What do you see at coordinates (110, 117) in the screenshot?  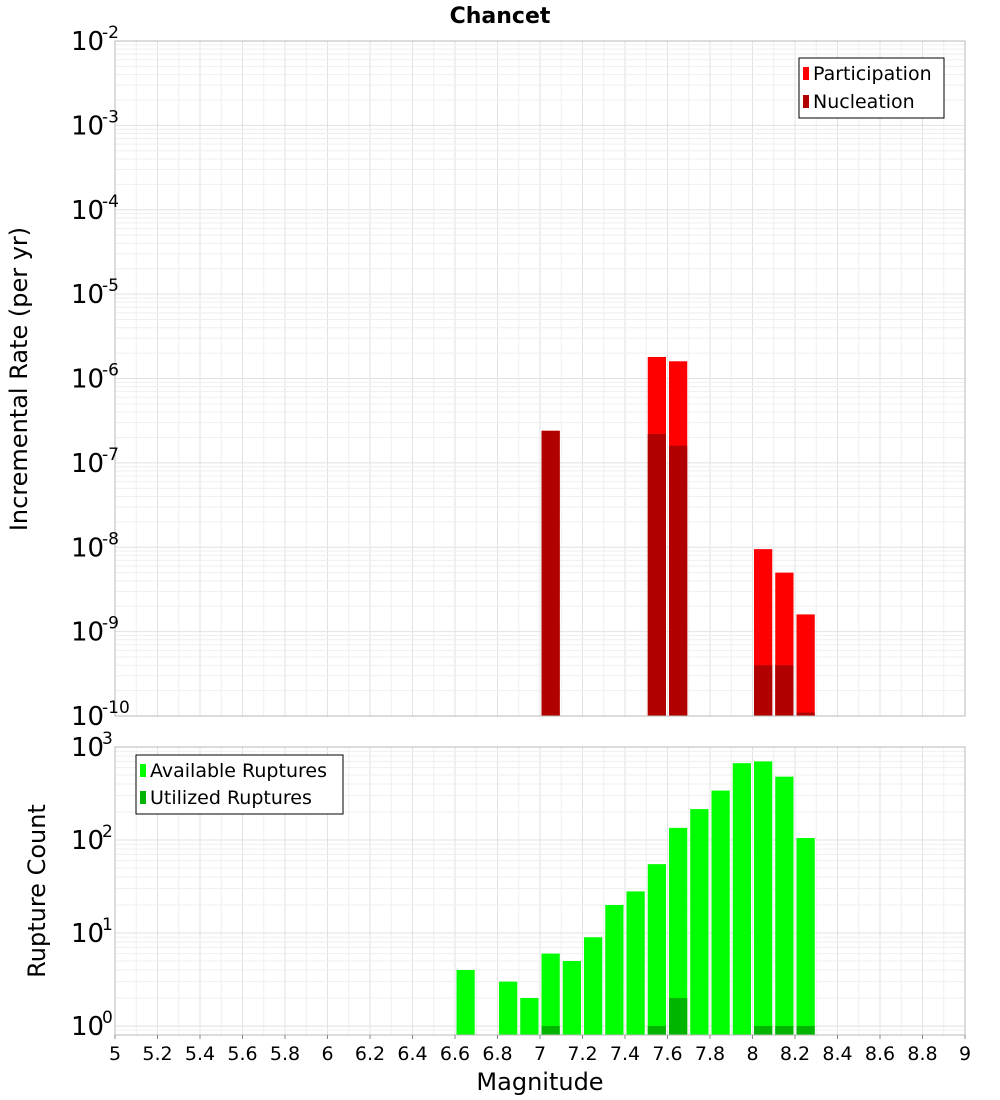 I see `rate-ytick-exponent: -3` at bounding box center [110, 117].